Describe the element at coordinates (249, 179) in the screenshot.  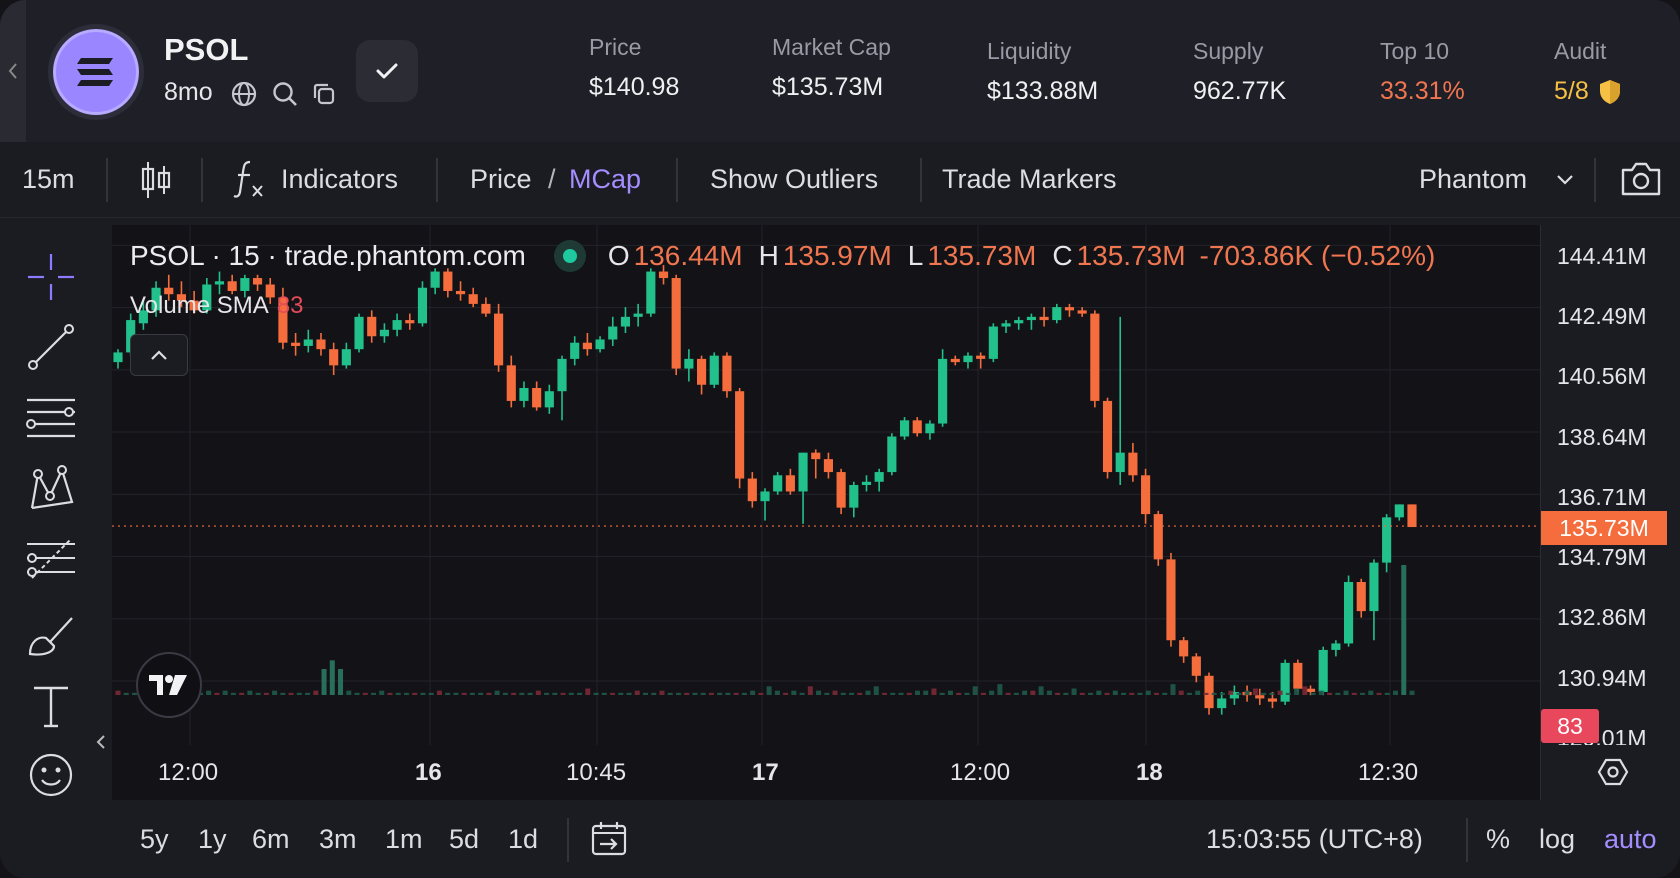
I see `function-icon` at that location.